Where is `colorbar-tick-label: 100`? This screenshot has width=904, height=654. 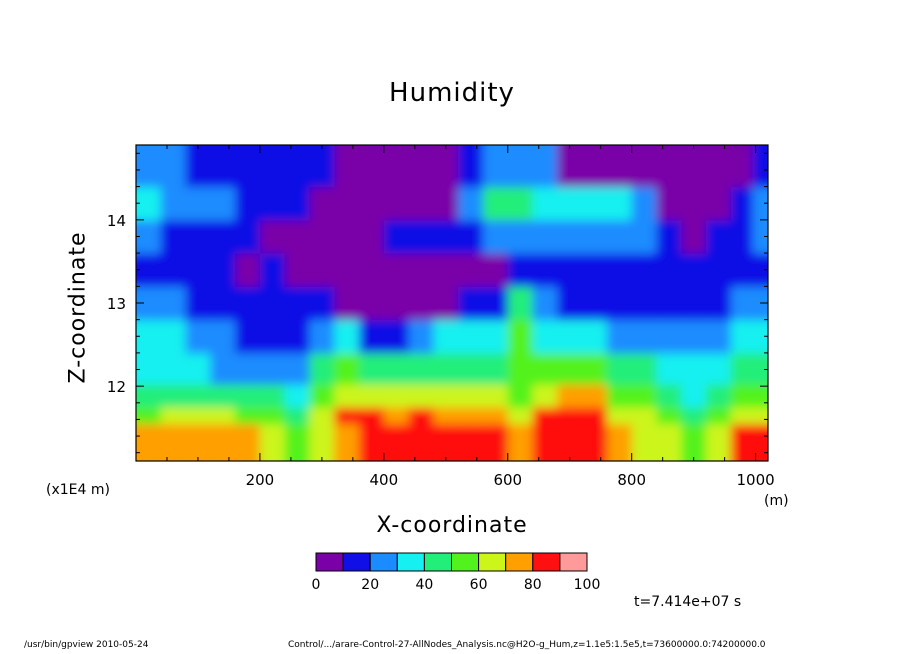 colorbar-tick-label: 100 is located at coordinates (587, 585).